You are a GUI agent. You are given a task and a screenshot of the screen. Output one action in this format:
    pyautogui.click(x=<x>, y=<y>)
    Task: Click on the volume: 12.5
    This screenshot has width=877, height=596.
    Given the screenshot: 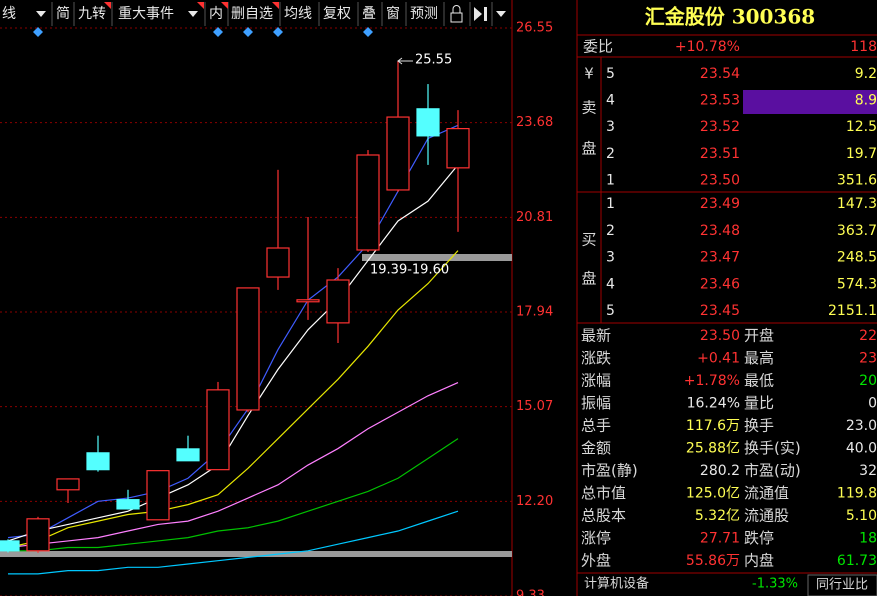 What is the action you would take?
    pyautogui.click(x=861, y=127)
    